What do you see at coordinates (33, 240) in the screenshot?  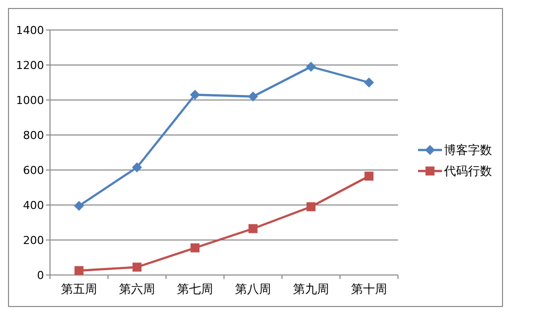 I see `y-tick-label: 200` at bounding box center [33, 240].